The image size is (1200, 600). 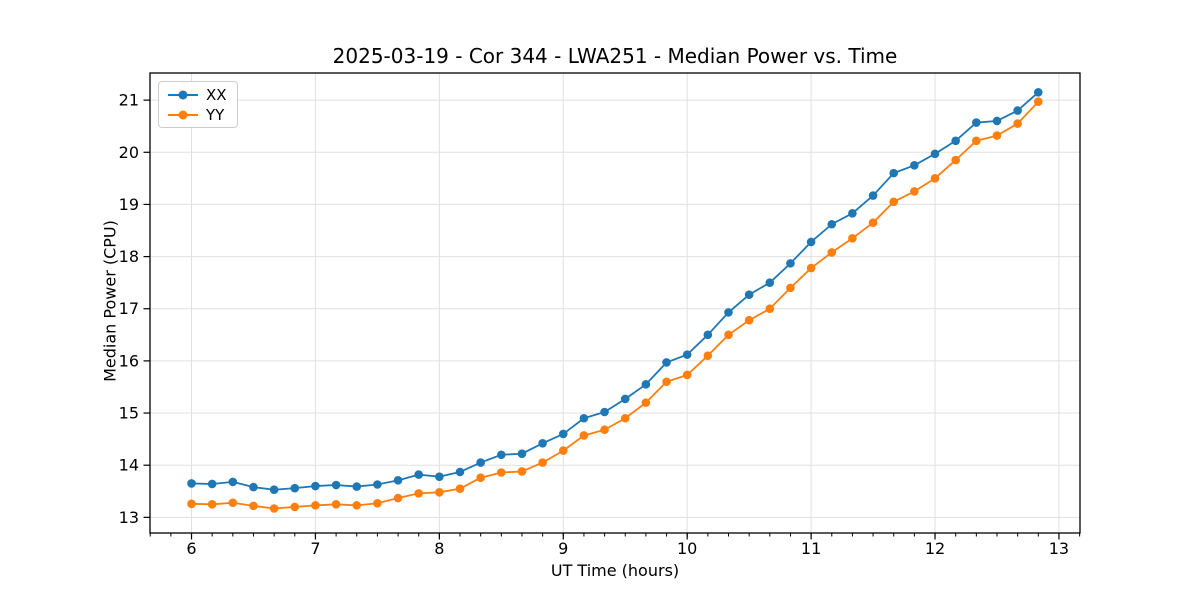 I want to click on y-axis-label: Median Power (CPU), so click(x=110, y=301).